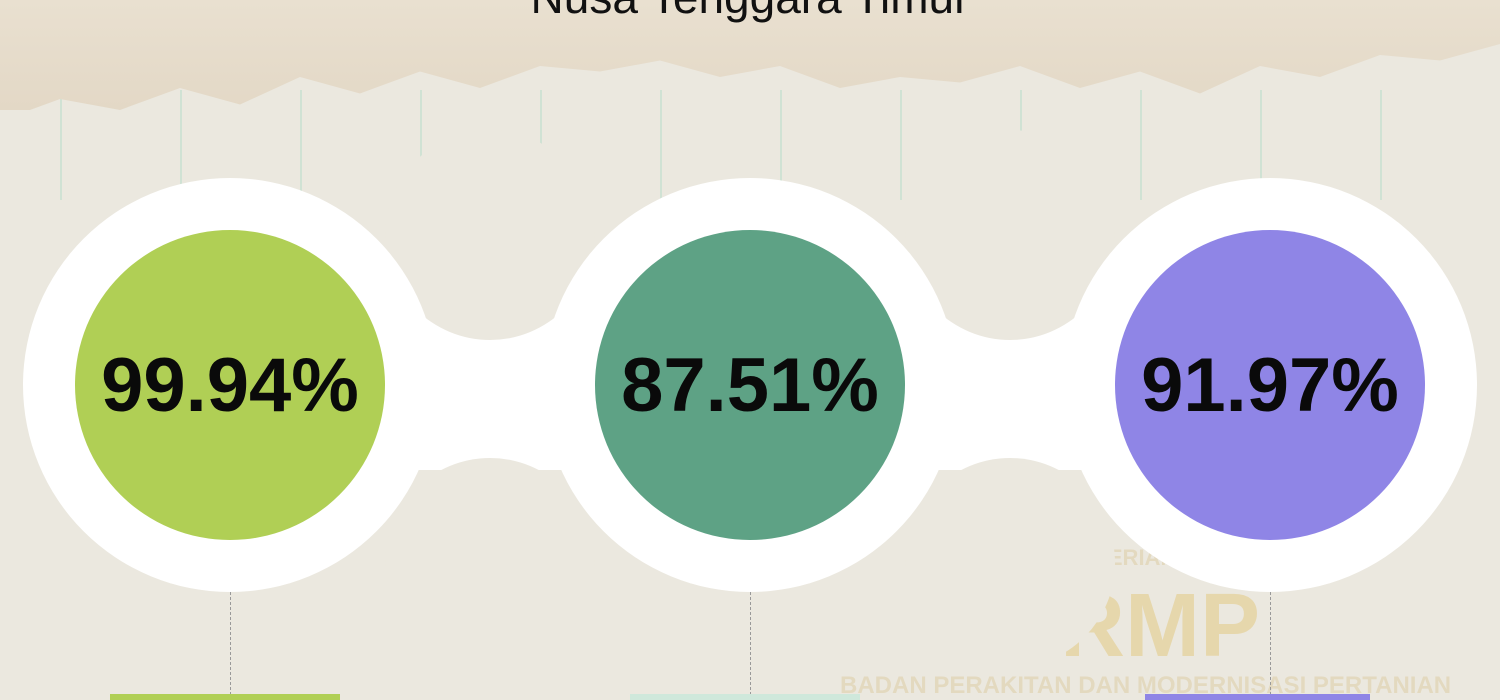 Image resolution: width=1500 pixels, height=700 pixels. What do you see at coordinates (230, 385) in the screenshot?
I see `stat-value-1: 99.94%` at bounding box center [230, 385].